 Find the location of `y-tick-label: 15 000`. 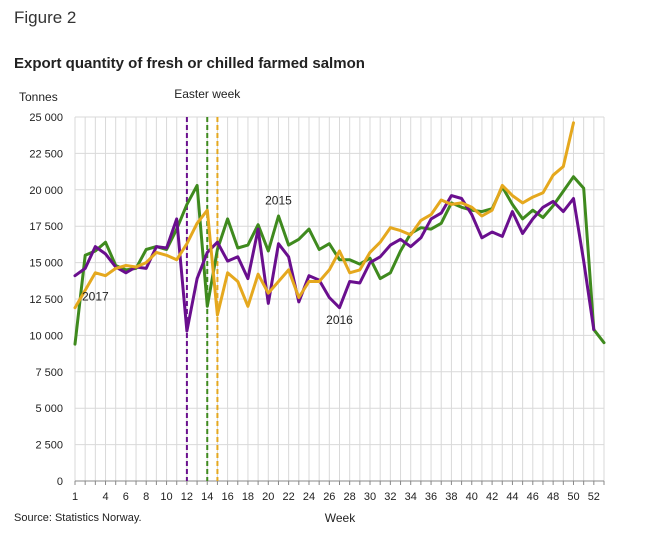

y-tick-label: 15 000 is located at coordinates (46, 264).